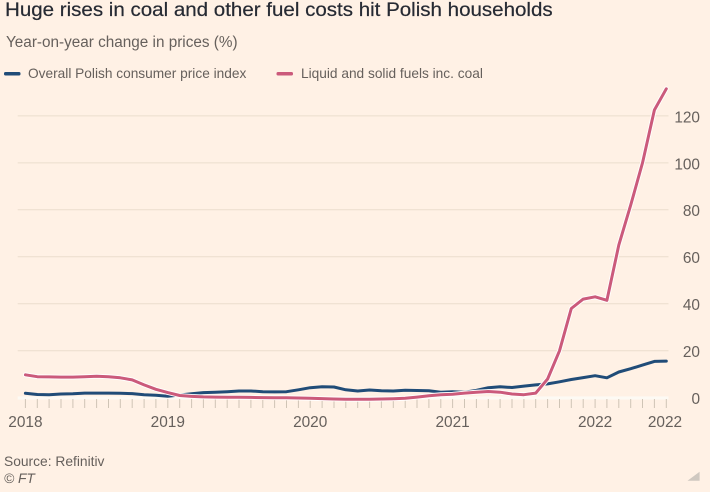  I want to click on svg-text: 80, so click(691, 211).